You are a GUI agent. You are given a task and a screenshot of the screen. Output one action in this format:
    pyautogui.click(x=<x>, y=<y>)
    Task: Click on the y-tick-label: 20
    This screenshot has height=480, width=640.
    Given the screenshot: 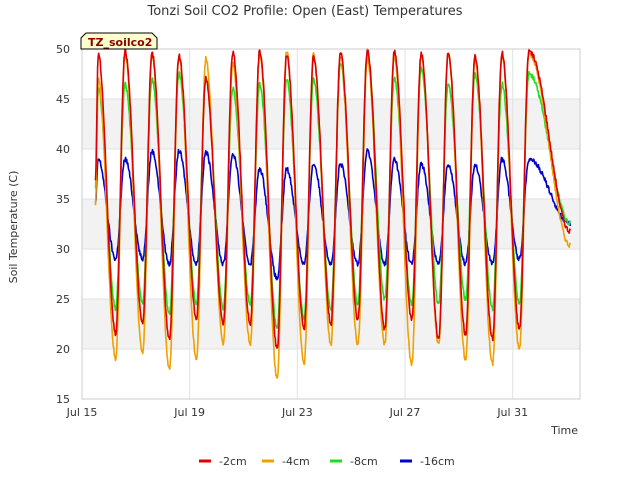 What is the action you would take?
    pyautogui.click(x=63, y=349)
    